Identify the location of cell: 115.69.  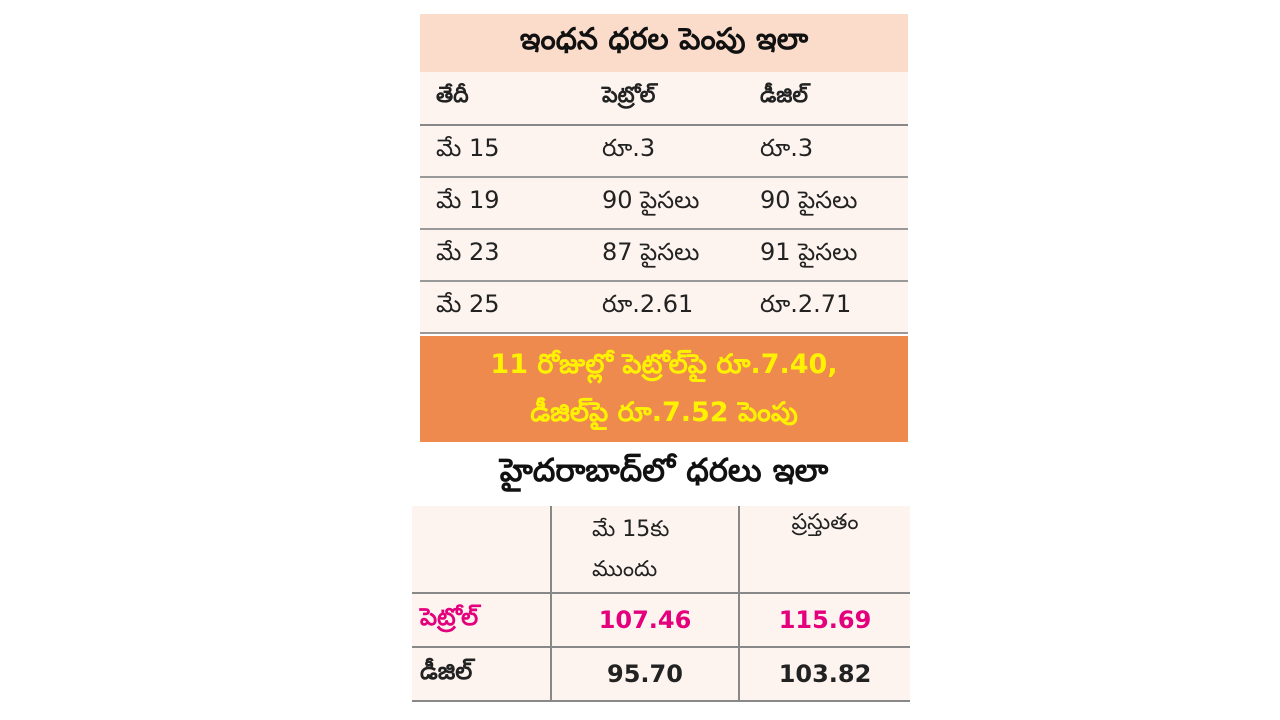
(824, 620).